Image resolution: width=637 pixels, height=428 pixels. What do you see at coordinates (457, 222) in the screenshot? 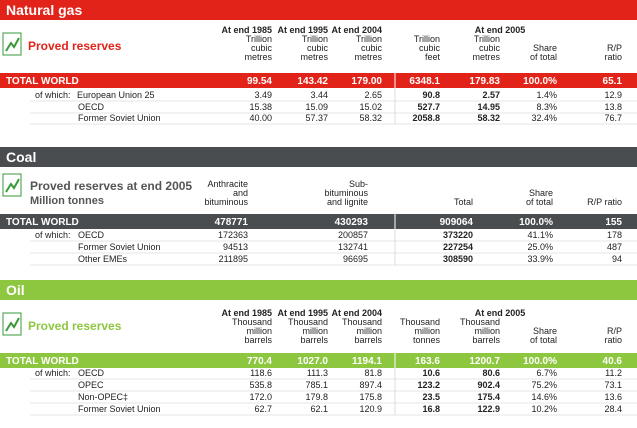
I see `total-value: 909064` at bounding box center [457, 222].